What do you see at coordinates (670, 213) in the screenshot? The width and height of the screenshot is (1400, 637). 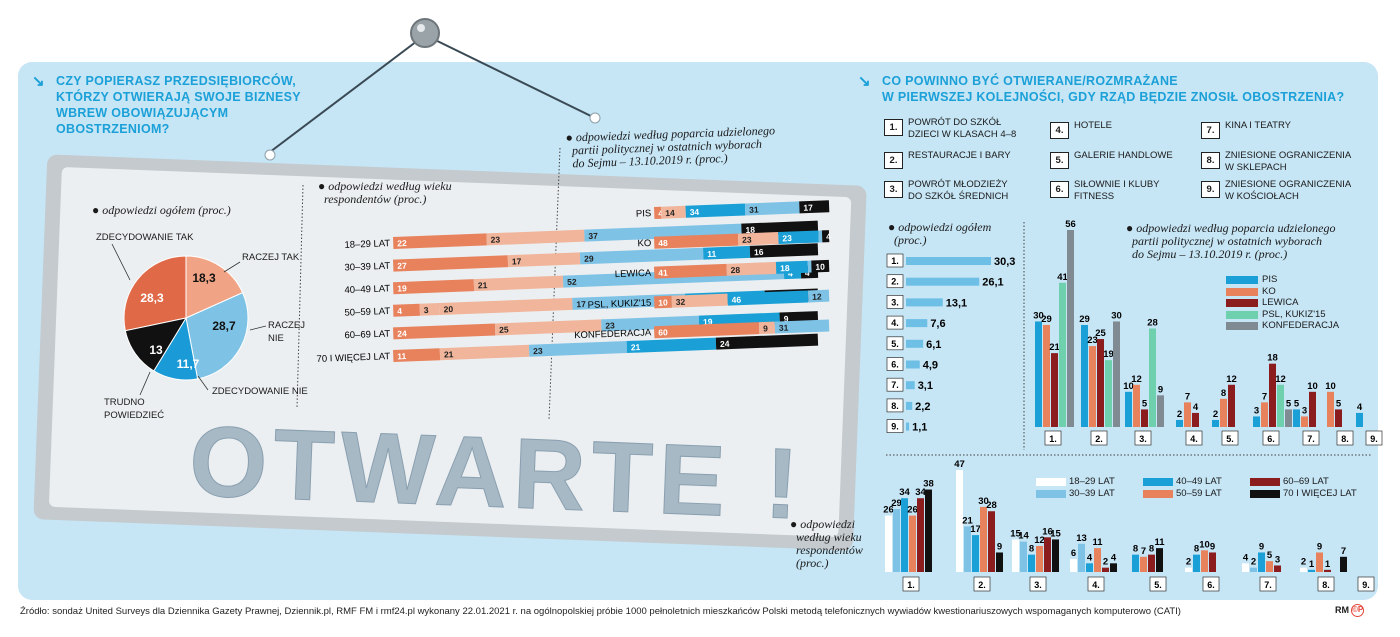 I see `party-bar-value: 14` at bounding box center [670, 213].